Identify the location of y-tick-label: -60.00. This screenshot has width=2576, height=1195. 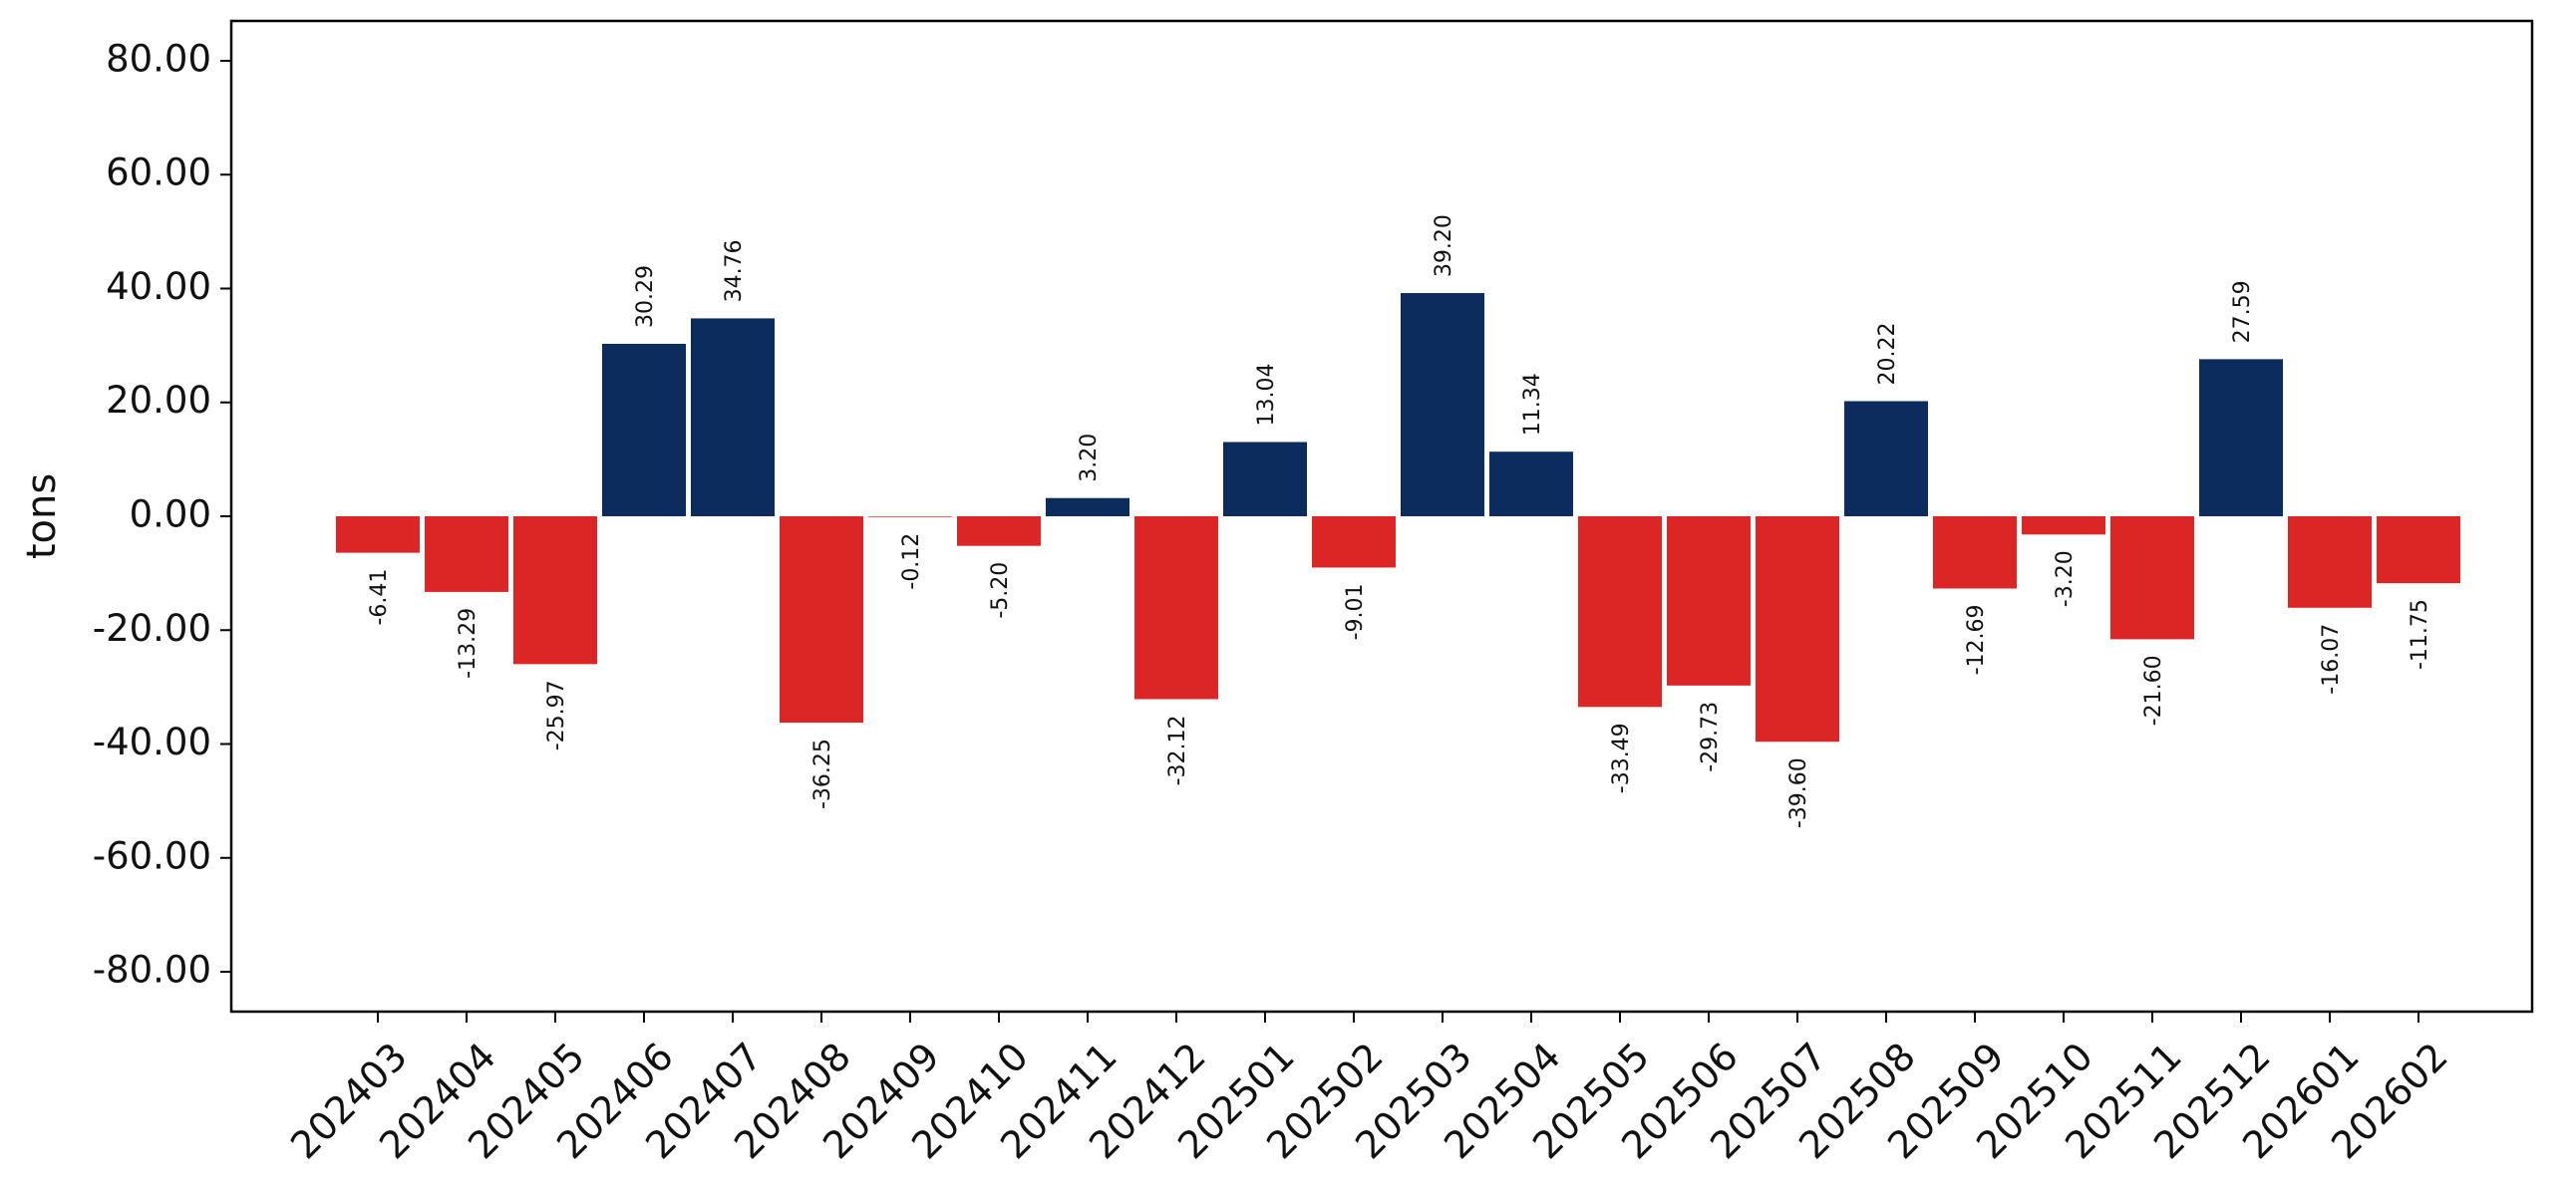
(152, 856).